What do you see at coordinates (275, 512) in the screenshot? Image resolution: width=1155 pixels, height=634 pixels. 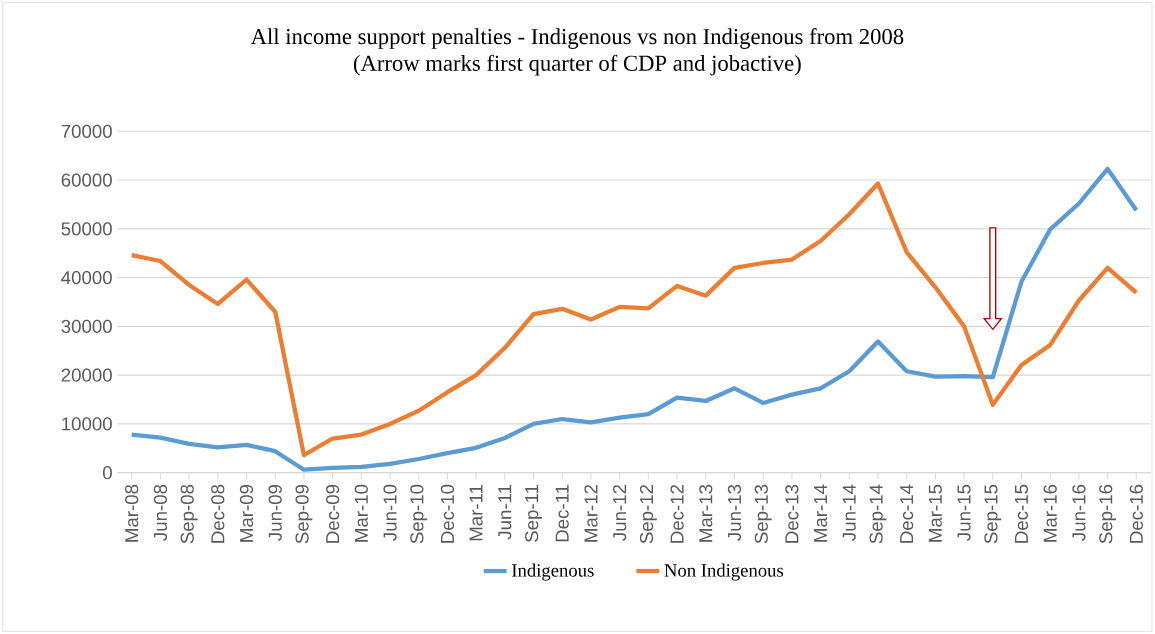 I see `x-tick-label: Jun-09` at bounding box center [275, 512].